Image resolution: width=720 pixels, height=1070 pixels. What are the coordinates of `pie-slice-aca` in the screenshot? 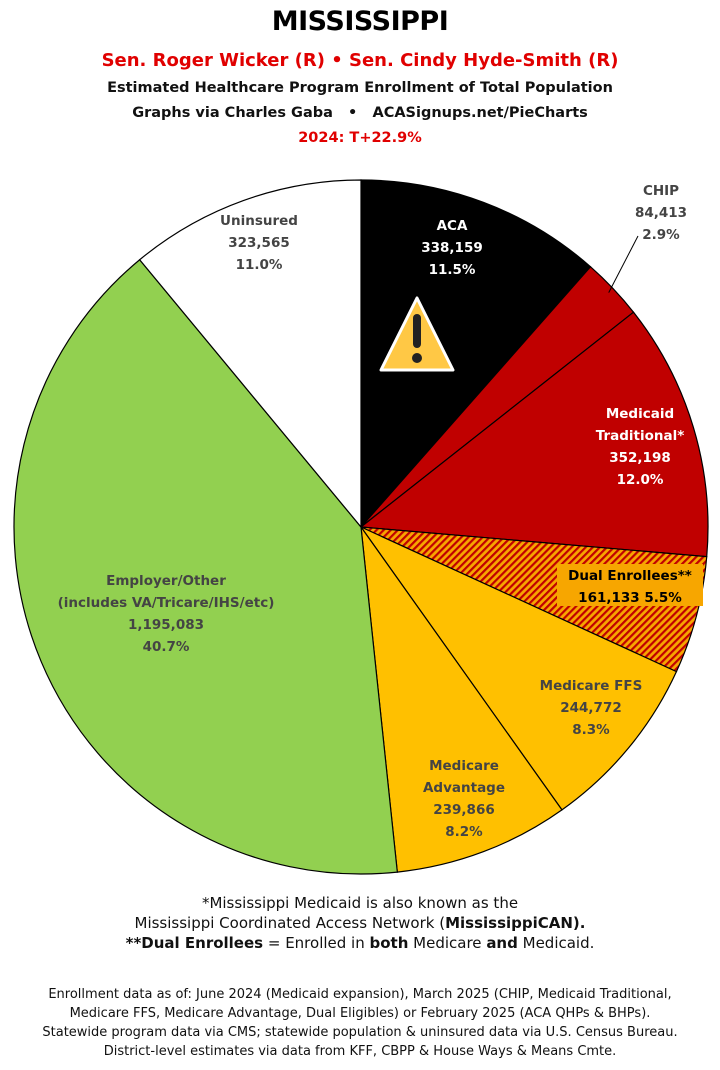 It's located at (476, 354).